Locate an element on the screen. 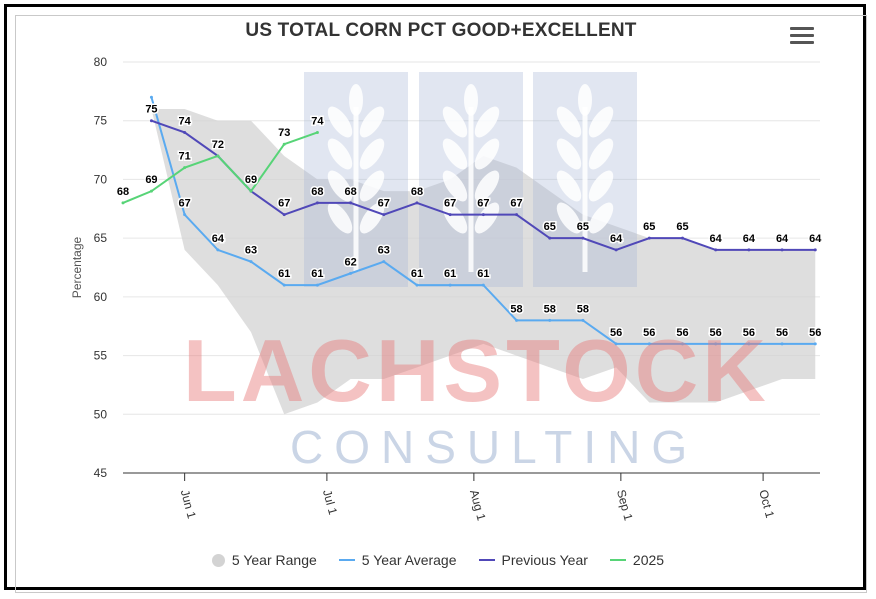 The height and width of the screenshot is (599, 876). y-tick-label: 65 is located at coordinates (101, 238).